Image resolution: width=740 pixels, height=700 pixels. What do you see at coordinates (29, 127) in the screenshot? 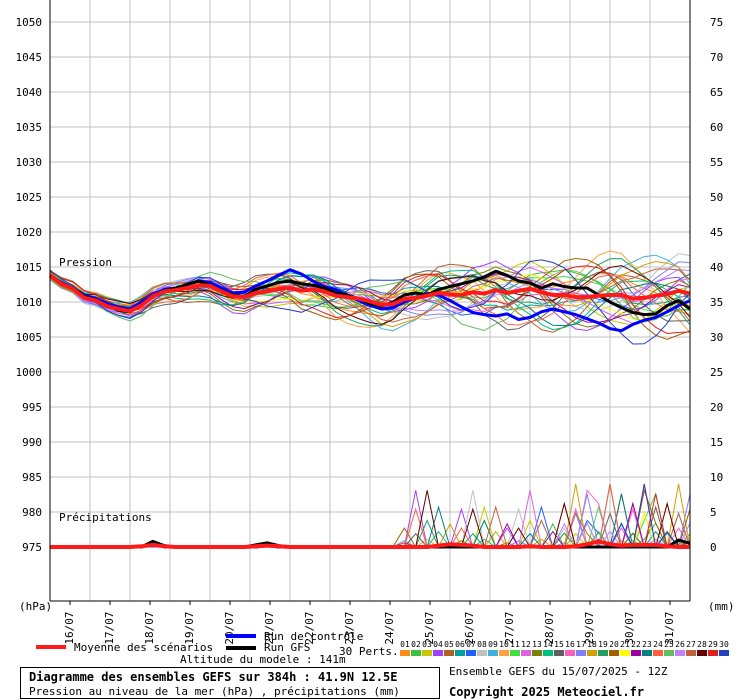
I see `left-tick-label: 1035` at bounding box center [29, 127].